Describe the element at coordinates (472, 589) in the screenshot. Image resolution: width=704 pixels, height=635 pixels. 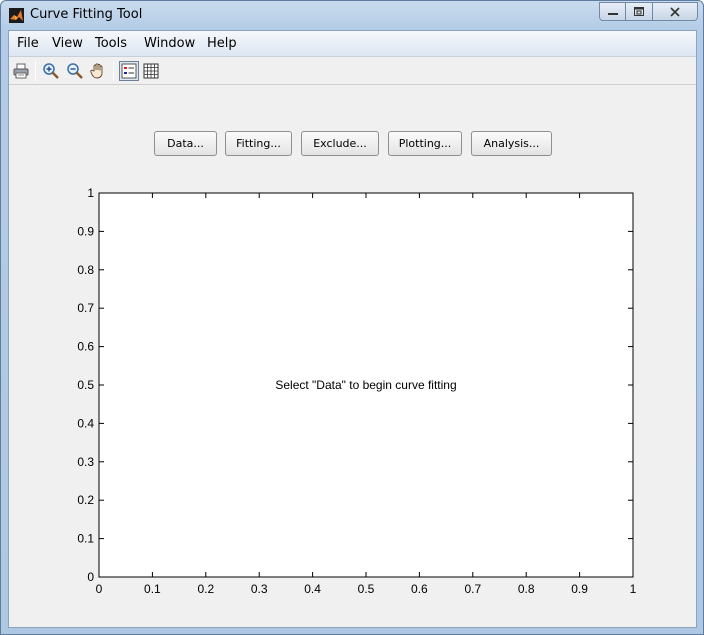
I see `x-tick-label: 0.7` at that location.